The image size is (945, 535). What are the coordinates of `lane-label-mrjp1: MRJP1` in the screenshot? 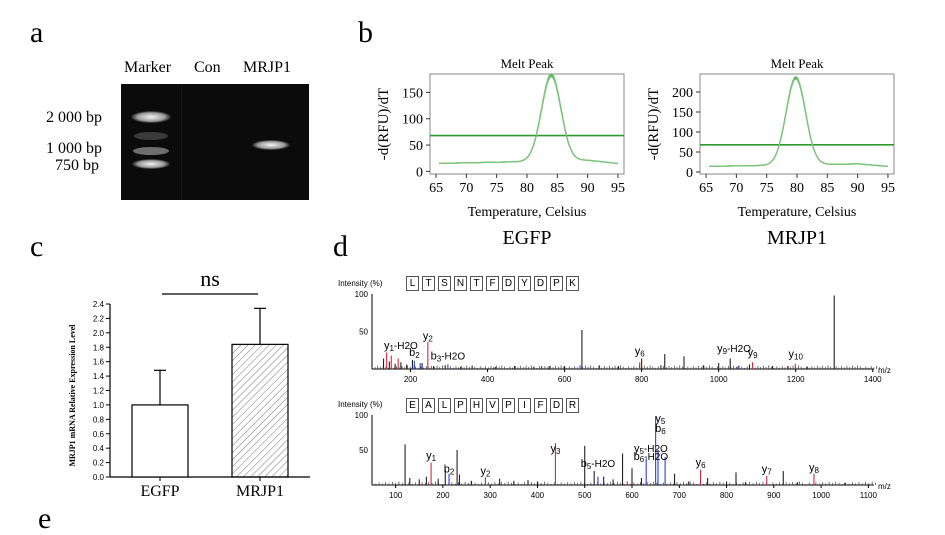 It's located at (267, 67).